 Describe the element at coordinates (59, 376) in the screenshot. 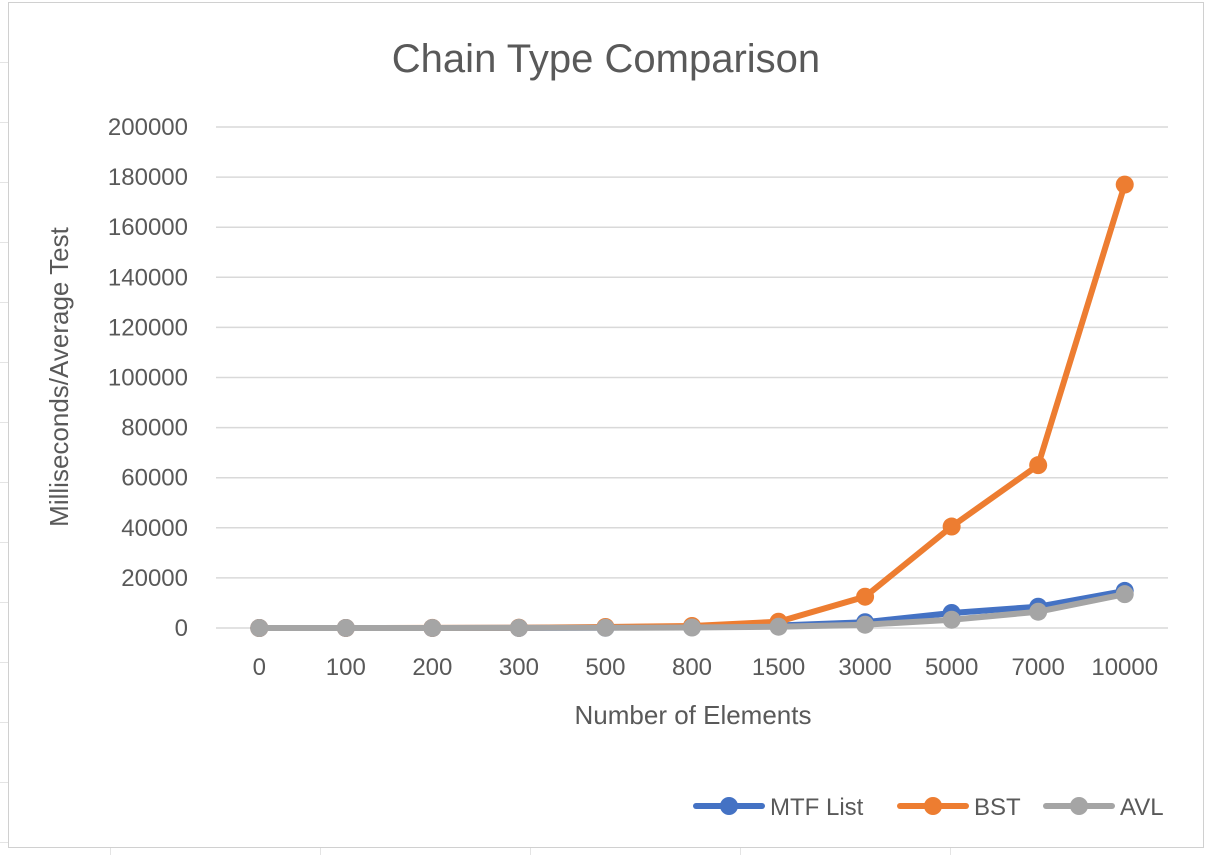

I see `y-axis-title: Milliseconds/Average Test` at that location.